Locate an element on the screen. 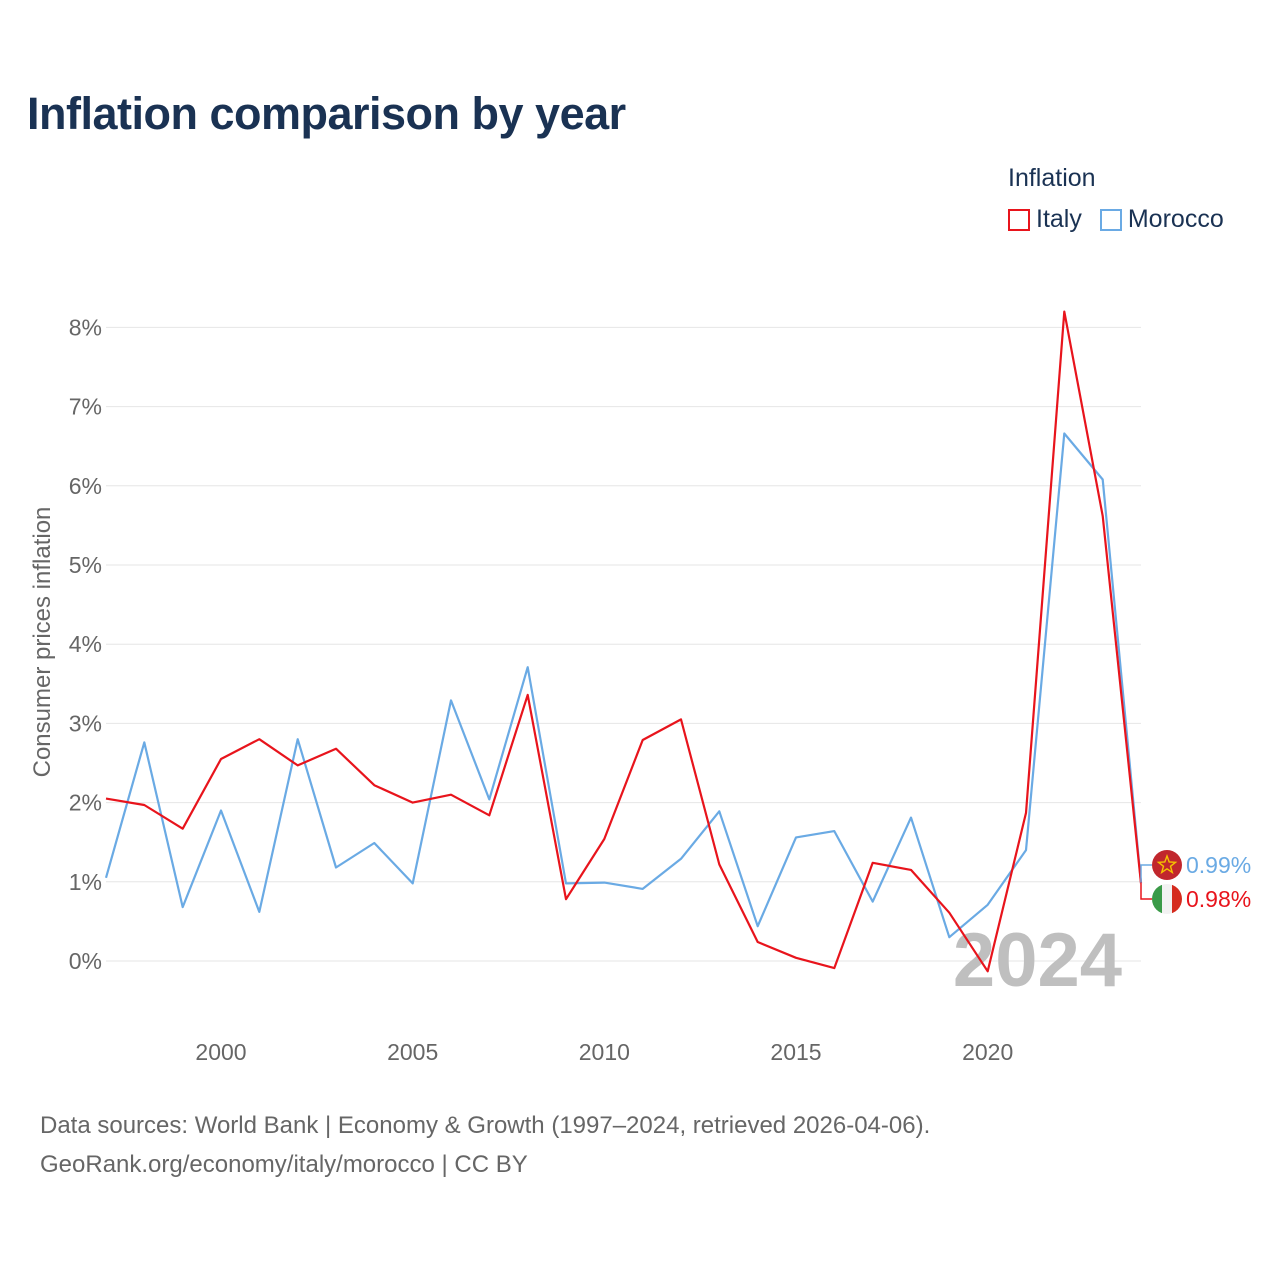 The image size is (1280, 1280). connector-morocco is located at coordinates (1146, 873).